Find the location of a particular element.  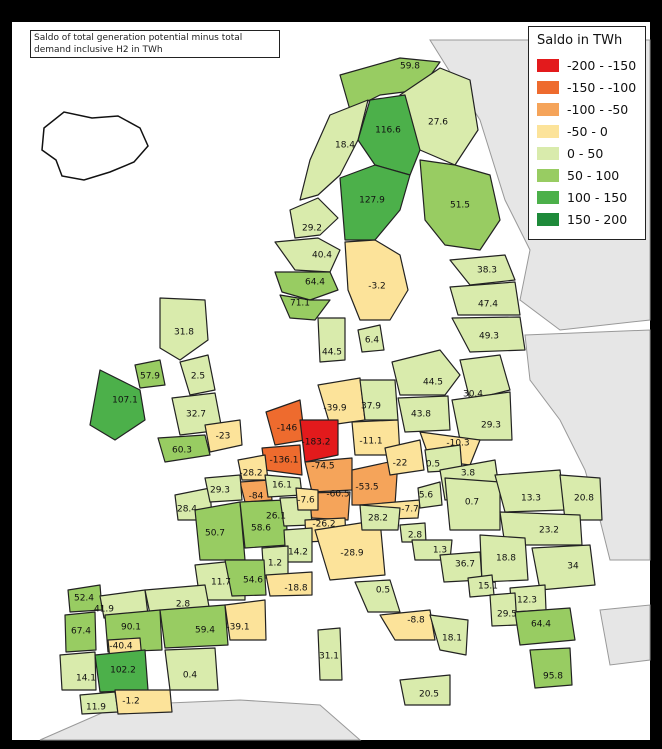

region-value-es-aragon: 59.4 is located at coordinates (205, 631).